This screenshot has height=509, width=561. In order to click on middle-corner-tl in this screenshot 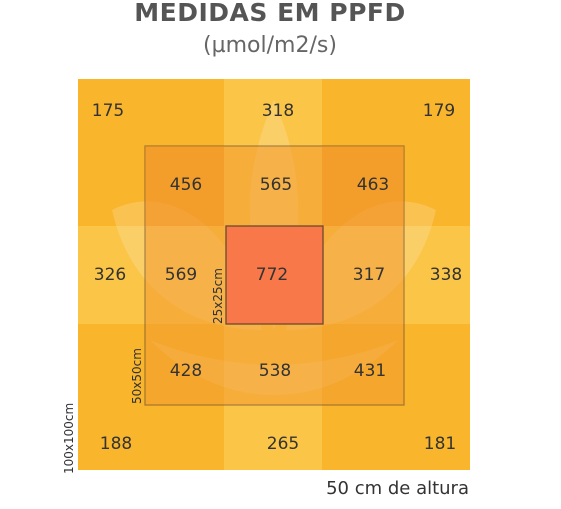, I will do `click(184, 186)`.